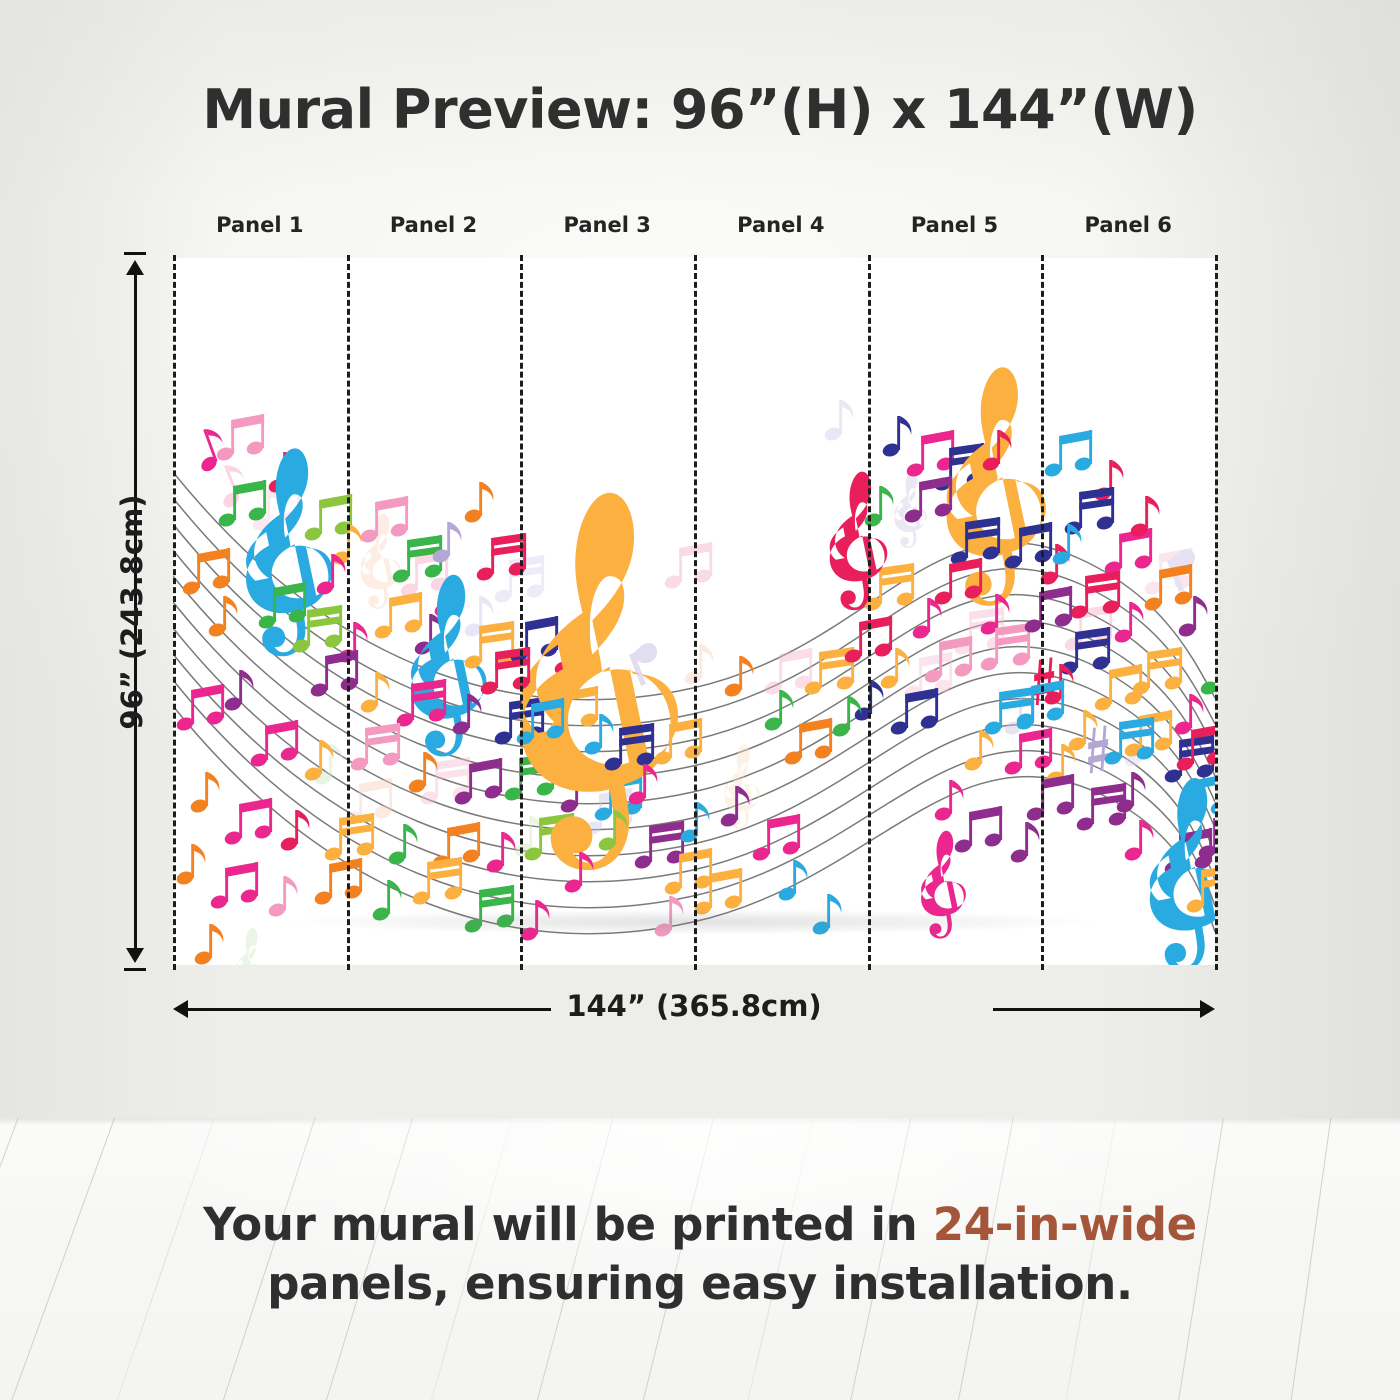 The width and height of the screenshot is (1400, 1400). What do you see at coordinates (1207, 1009) in the screenshot?
I see `width-arrowhead-right` at bounding box center [1207, 1009].